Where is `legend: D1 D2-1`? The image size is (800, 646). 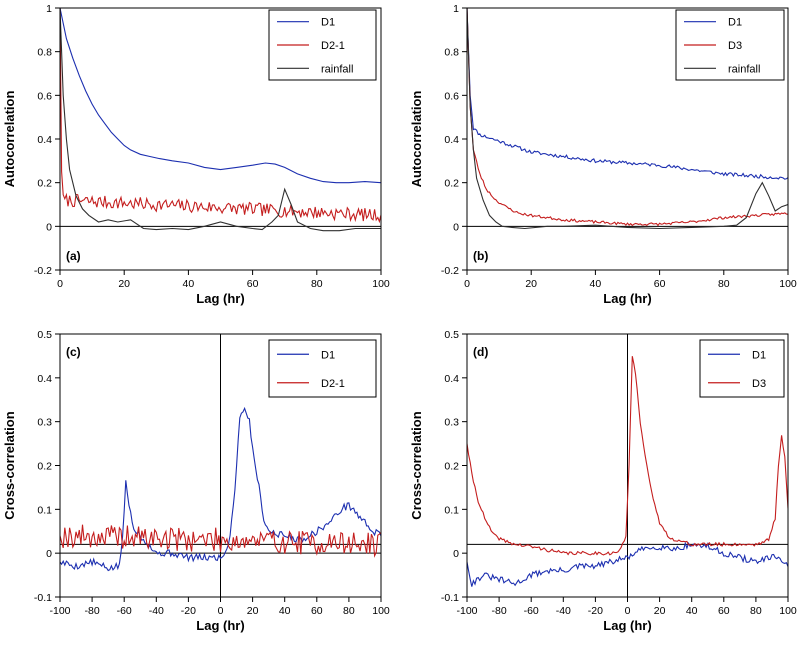
legend: D1 D2-1 is located at coordinates (322, 368).